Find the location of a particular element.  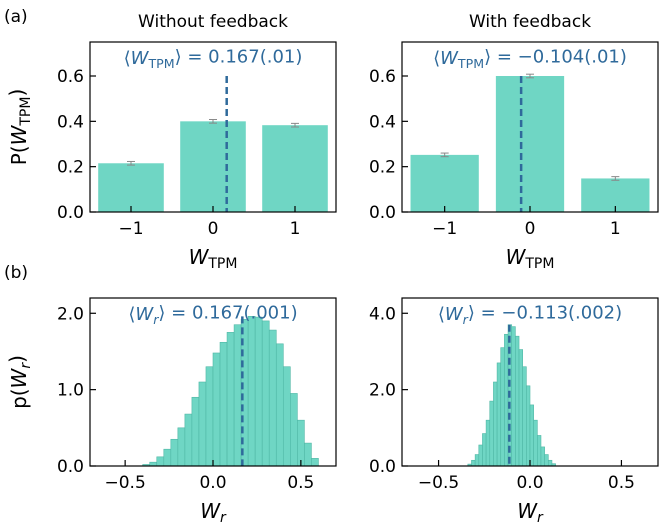

mean-annotation: ⟨Wr​⟩ = −0.113(.002) is located at coordinates (530, 314).